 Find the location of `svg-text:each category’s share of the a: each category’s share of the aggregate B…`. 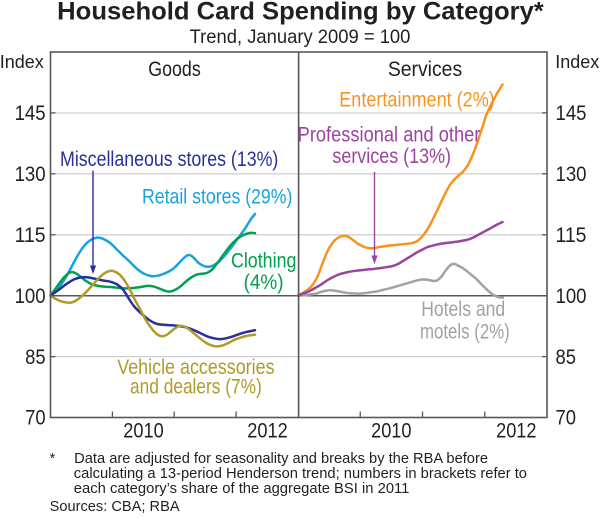

svg-text:each category’s share of the a: each category’s share of the aggregate B… is located at coordinates (242, 489).